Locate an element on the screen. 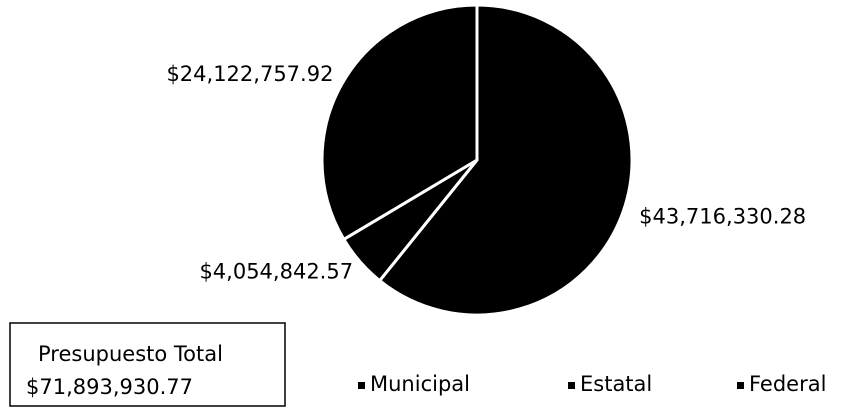  legend-label: Federal is located at coordinates (787, 384).